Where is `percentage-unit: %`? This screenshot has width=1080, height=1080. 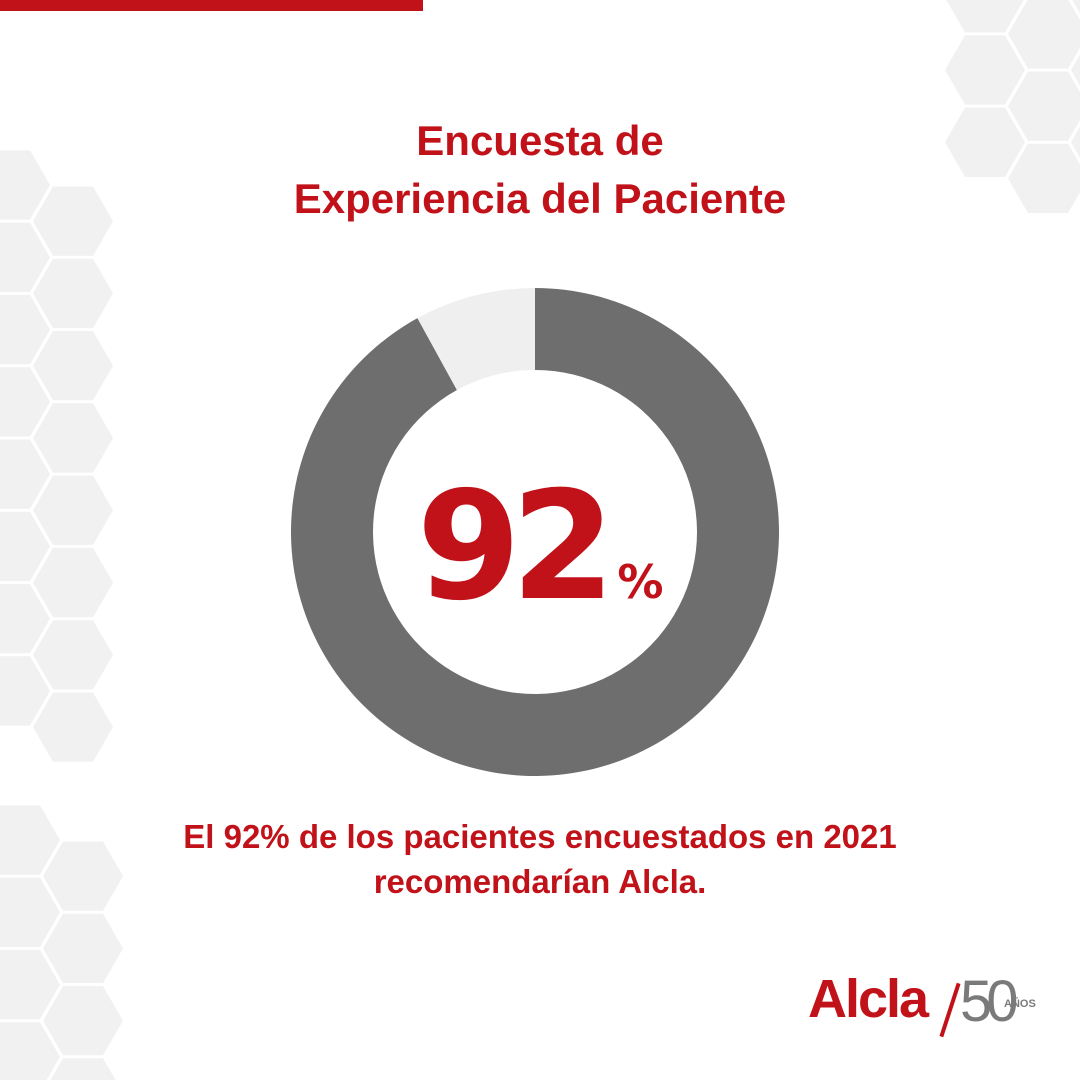
percentage-unit: % is located at coordinates (640, 582).